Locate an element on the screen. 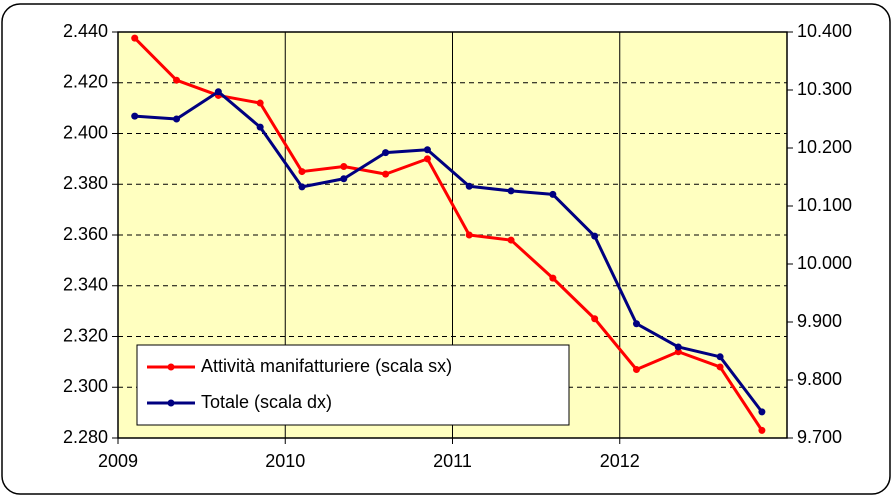  x-tick-label: 2010 is located at coordinates (285, 461).